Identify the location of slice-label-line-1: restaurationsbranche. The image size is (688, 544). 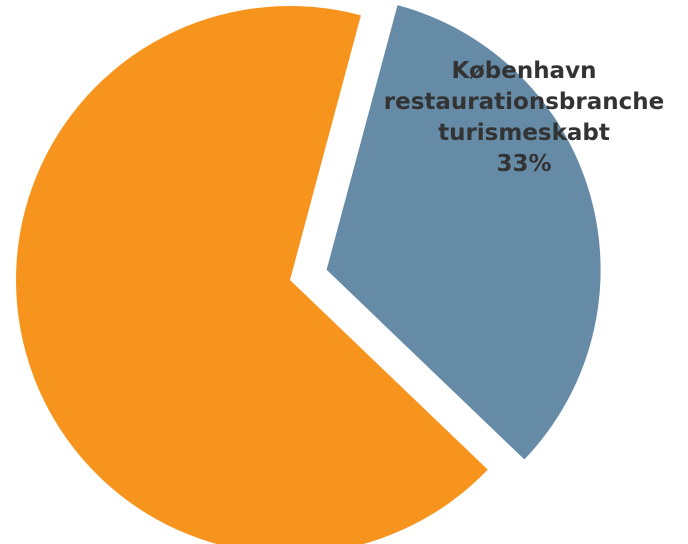
(524, 102).